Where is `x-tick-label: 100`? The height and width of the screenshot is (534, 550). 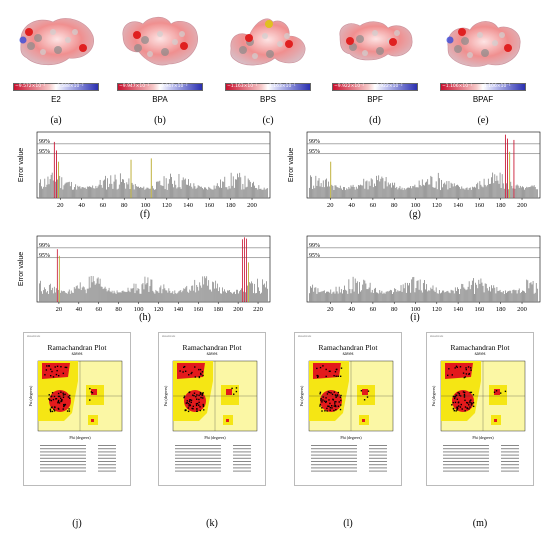 x-tick-label: 100 is located at coordinates (416, 205).